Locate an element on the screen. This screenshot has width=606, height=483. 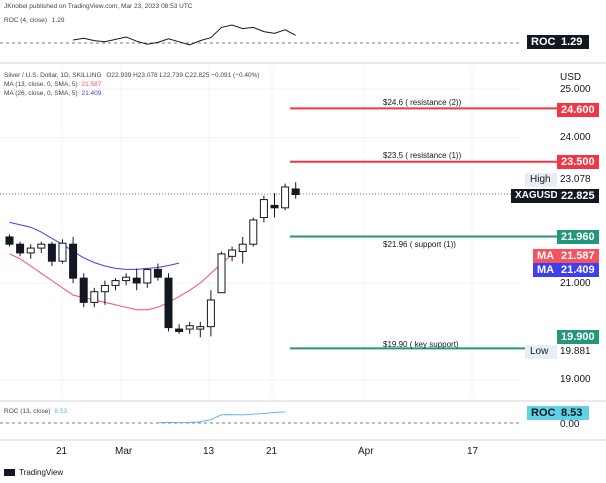
x-tick-17: 17 is located at coordinates (473, 451).